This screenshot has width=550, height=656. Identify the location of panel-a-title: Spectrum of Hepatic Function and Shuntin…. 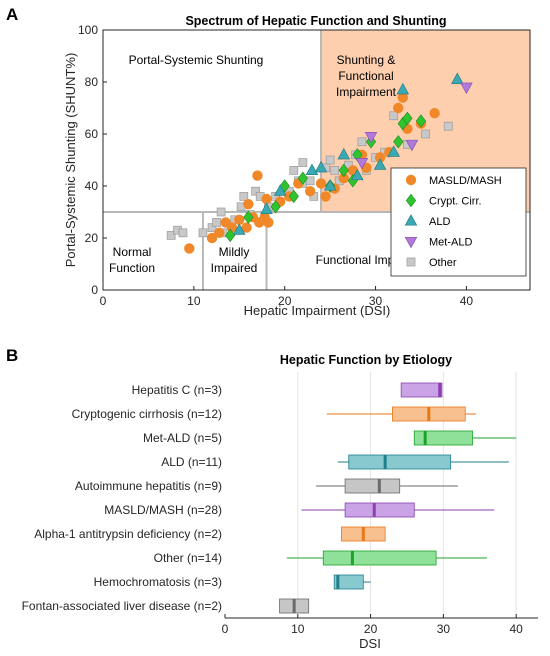
(315, 21).